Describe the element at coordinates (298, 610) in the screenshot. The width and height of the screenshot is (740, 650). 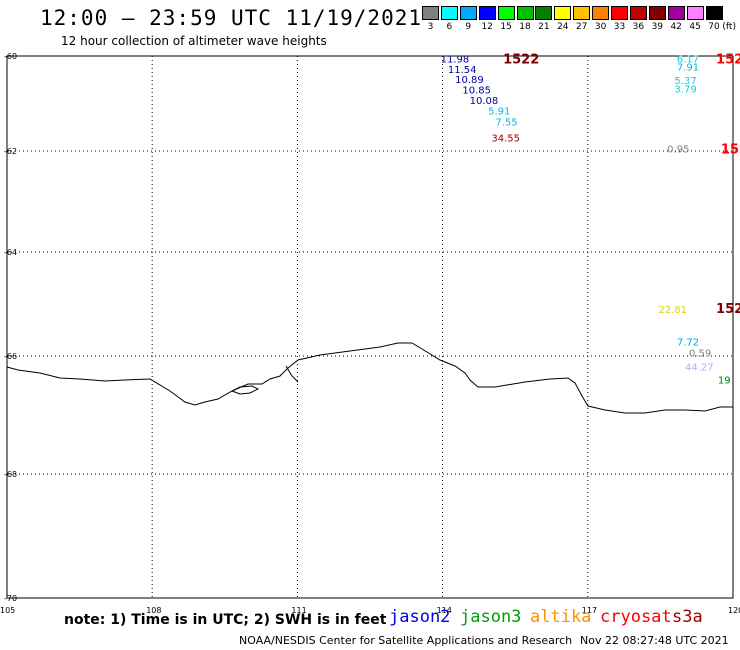
I see `lon-tick-label: 111` at that location.